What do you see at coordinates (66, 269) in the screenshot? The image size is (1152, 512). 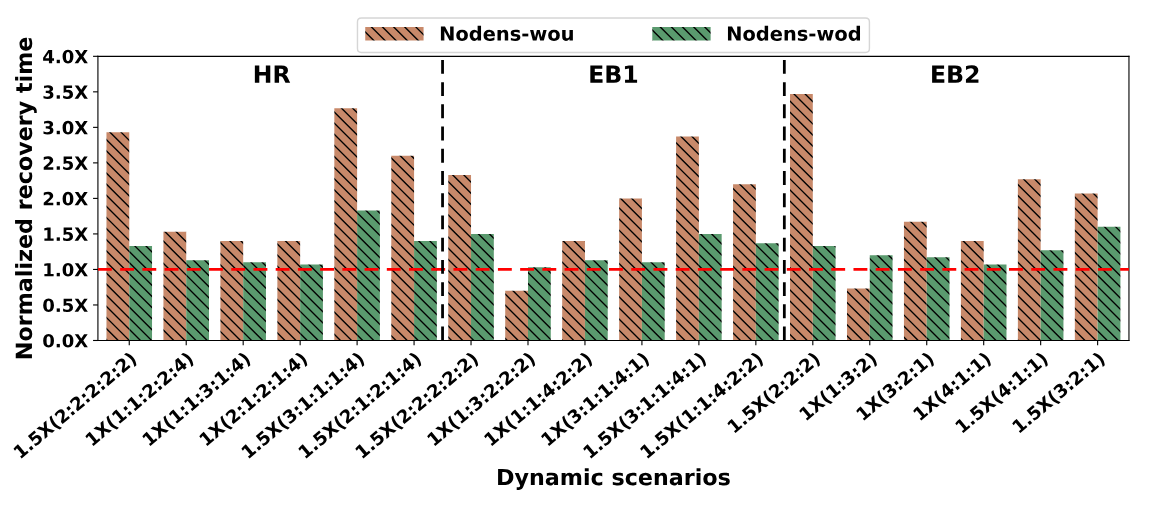 I see `y-tick-label: 1.0X` at bounding box center [66, 269].